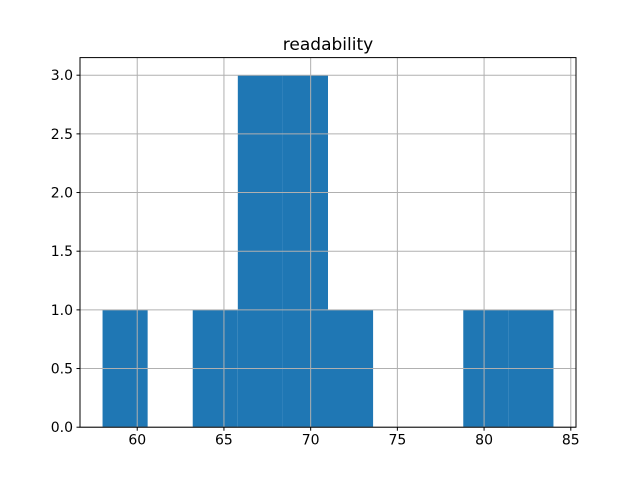 This screenshot has width=640, height=480. Describe the element at coordinates (484, 441) in the screenshot. I see `x-tick-label: 80` at that location.